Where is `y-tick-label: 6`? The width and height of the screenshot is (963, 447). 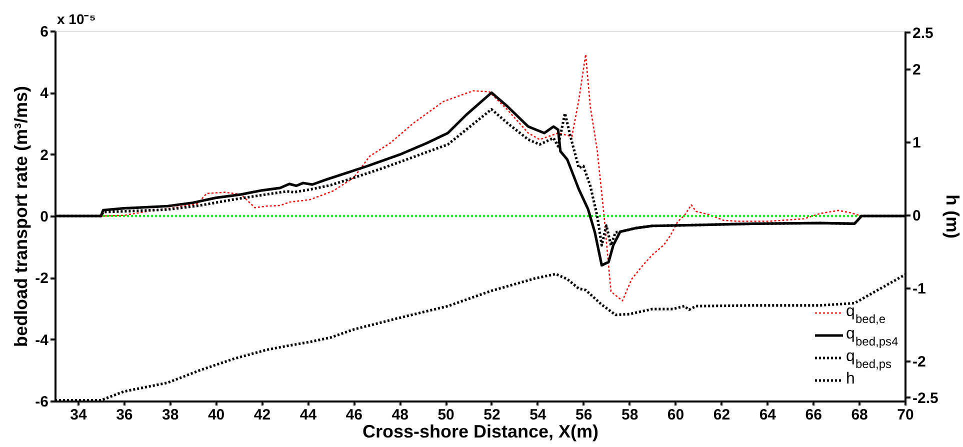
y-tick-label: 6 is located at coordinates (44, 32).